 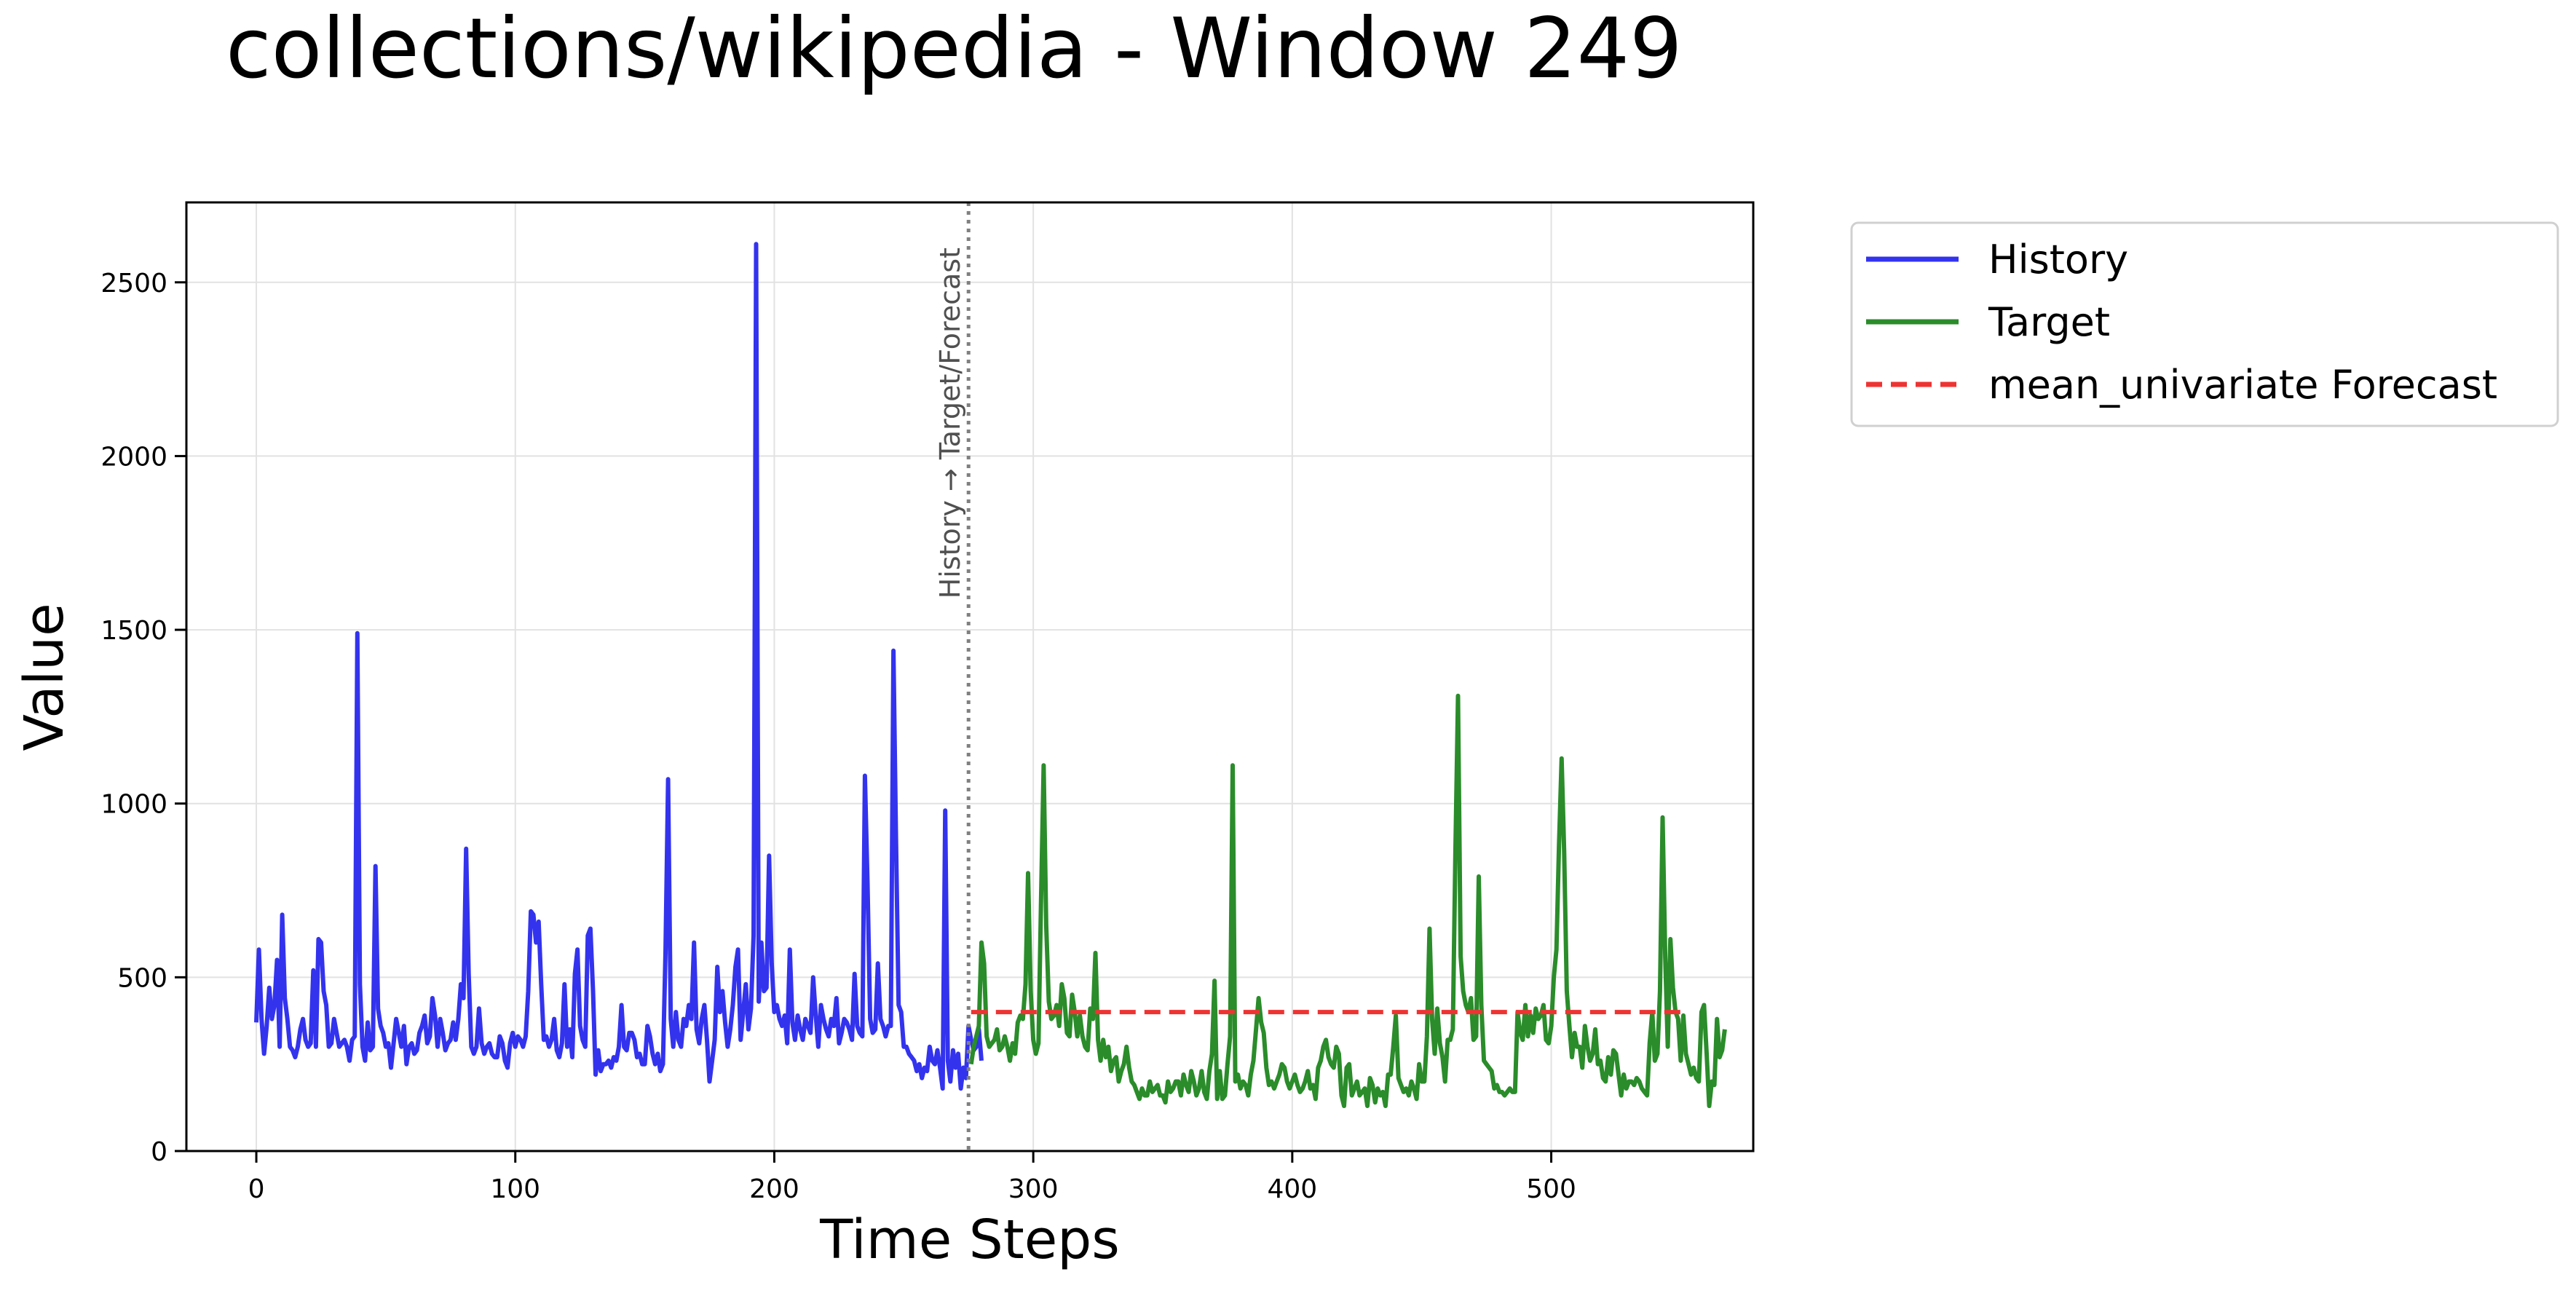 I want to click on y-axis-ticks: 0 500 1000 1500 2000 2500, so click(x=143, y=718).